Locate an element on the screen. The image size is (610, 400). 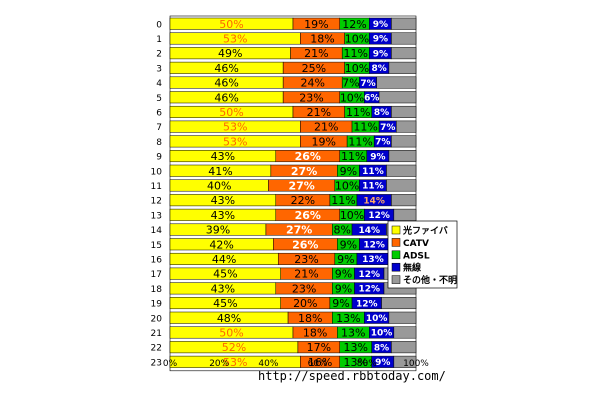
category-label: 9 is located at coordinates (159, 158).